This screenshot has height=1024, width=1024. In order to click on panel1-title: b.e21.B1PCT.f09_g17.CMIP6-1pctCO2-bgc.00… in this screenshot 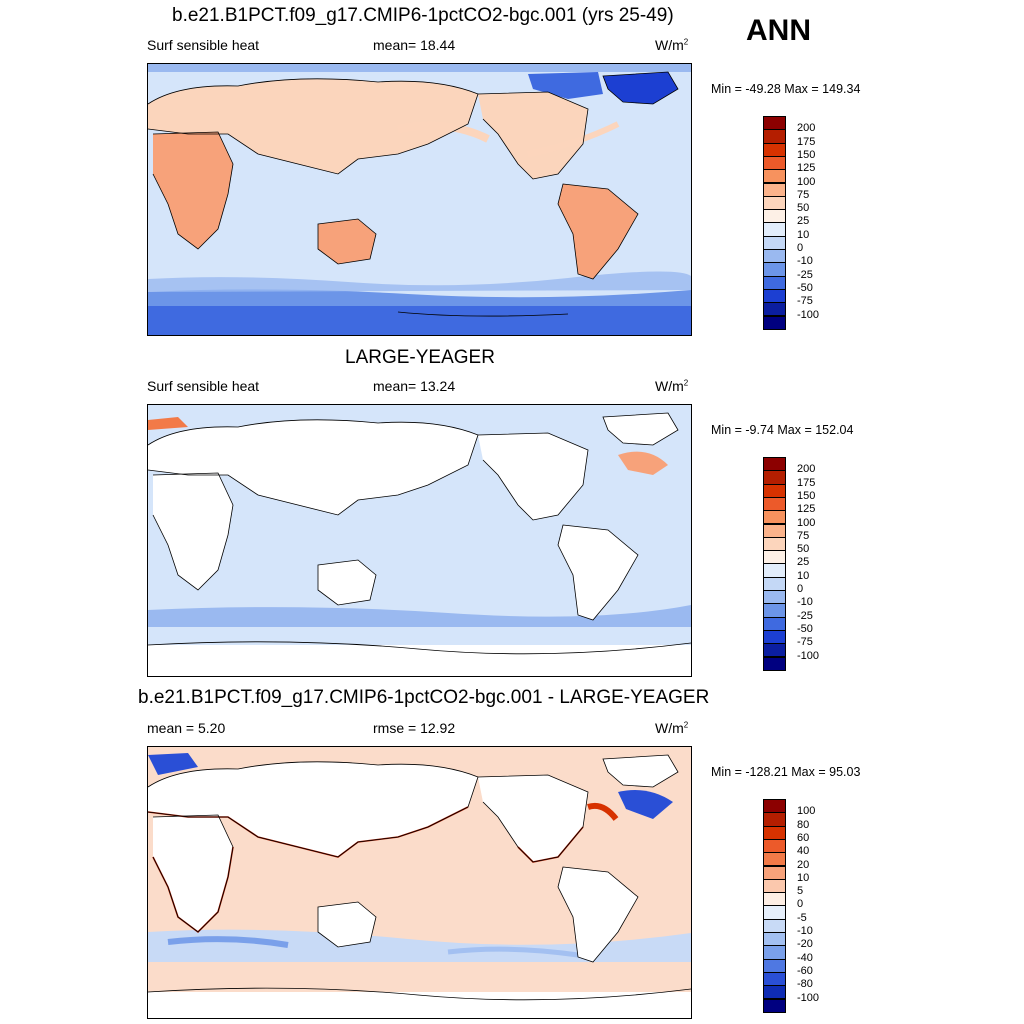, I will do `click(423, 15)`.